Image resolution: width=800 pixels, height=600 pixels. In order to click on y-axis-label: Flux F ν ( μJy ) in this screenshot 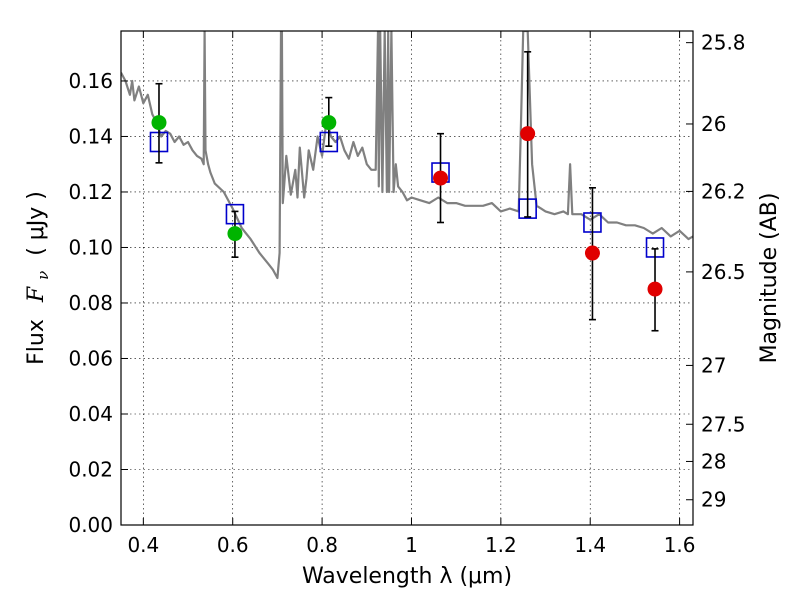, I will do `click(39, 278)`.